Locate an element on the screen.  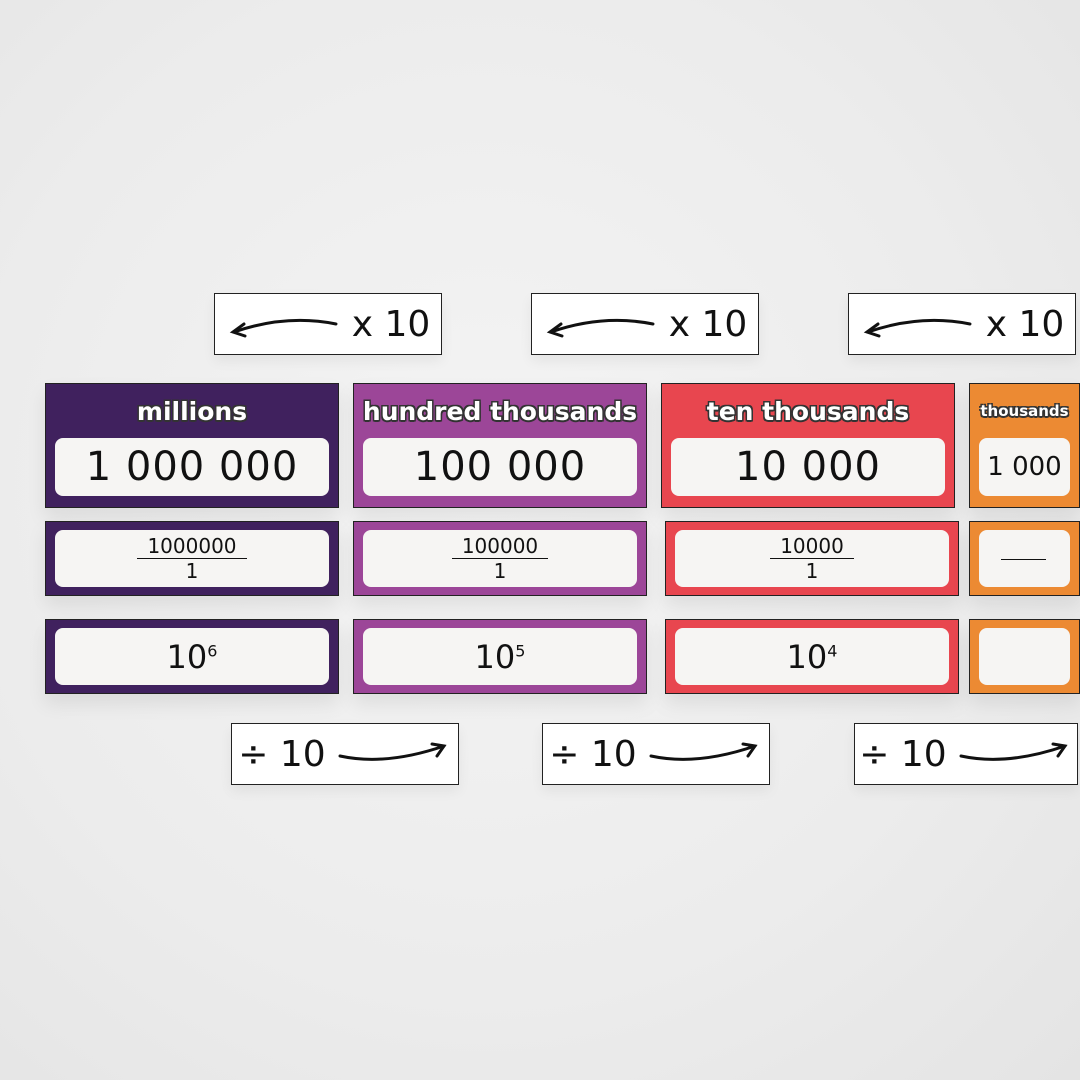
ten-thousands-title-card: ten thousands 10 000 is located at coordinates (808, 445).